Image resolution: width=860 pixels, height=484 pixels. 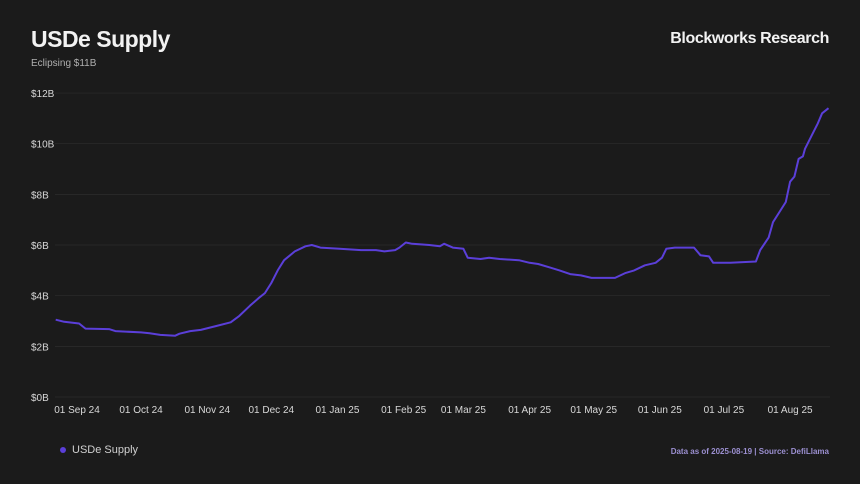 I want to click on x-tick-label: 01 Jan 25, so click(x=338, y=410).